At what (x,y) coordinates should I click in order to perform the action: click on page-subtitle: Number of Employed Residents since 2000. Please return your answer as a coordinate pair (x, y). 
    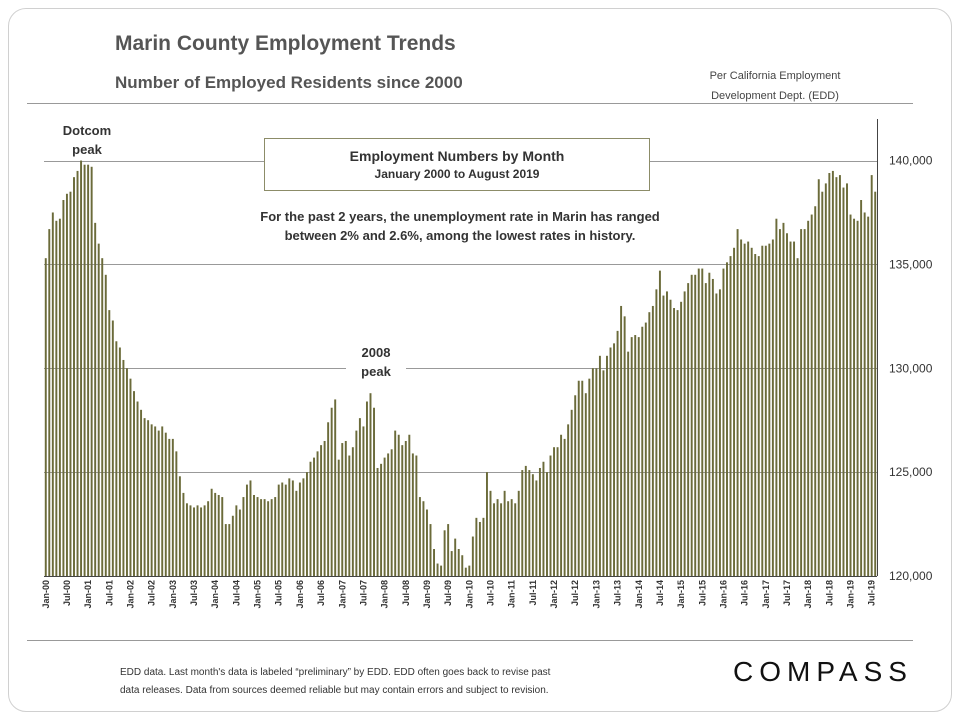
    Looking at the image, I should click on (289, 82).